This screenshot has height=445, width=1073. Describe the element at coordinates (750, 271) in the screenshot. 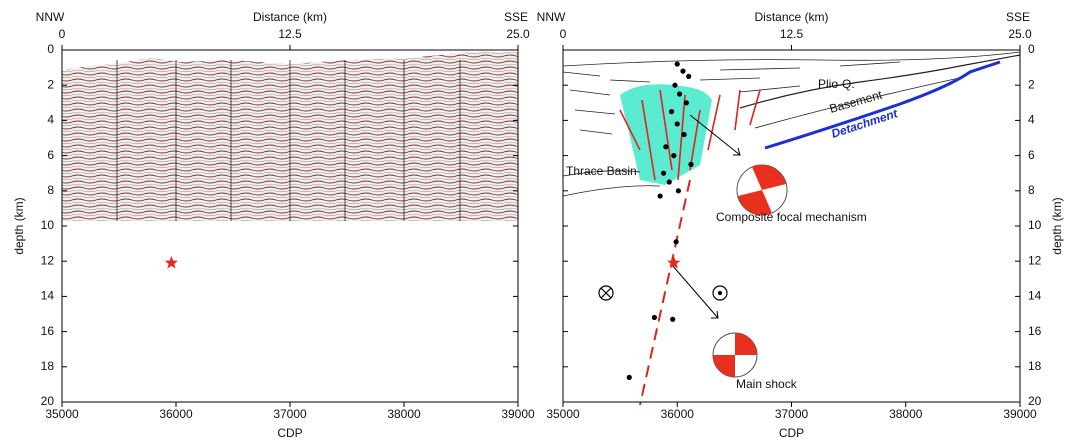

I see `focal-mechanisms` at that location.